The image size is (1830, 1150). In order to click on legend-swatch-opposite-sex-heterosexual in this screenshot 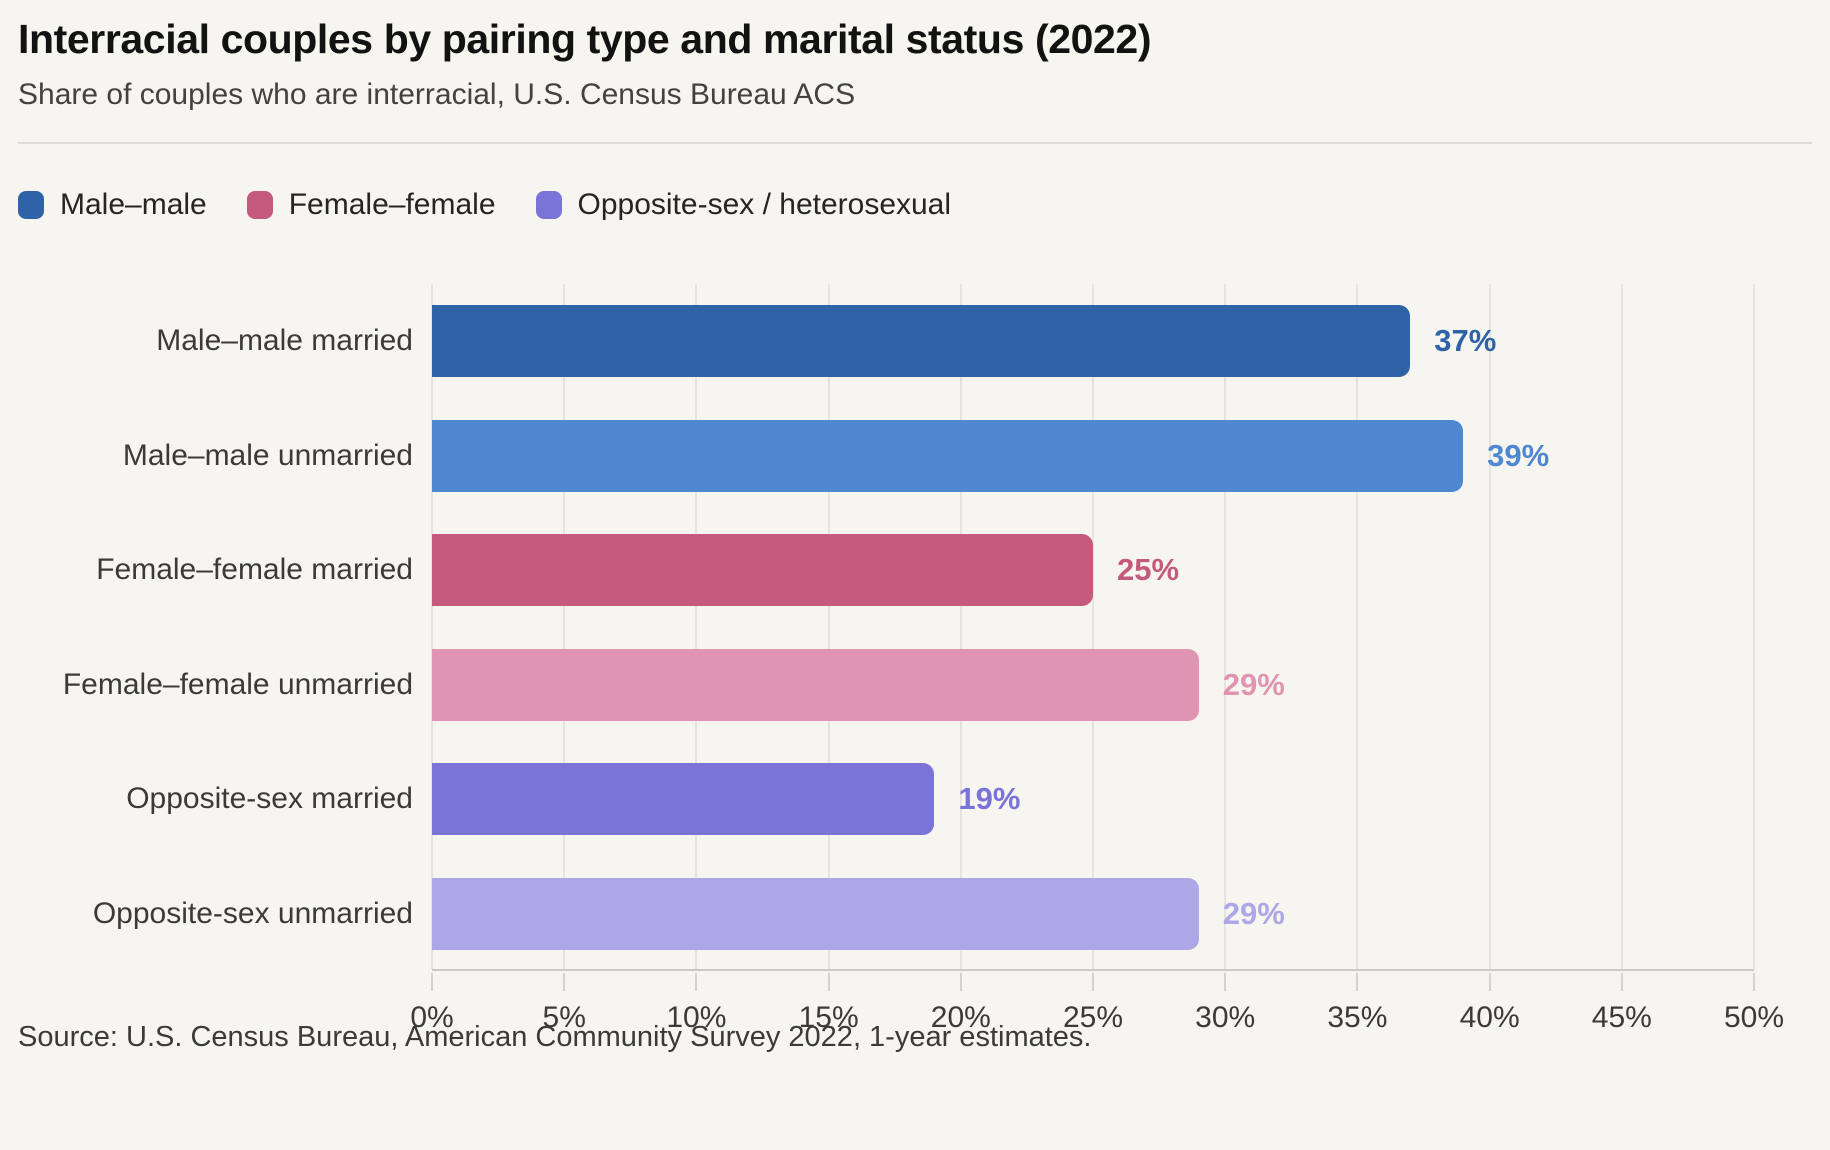, I will do `click(548, 205)`.